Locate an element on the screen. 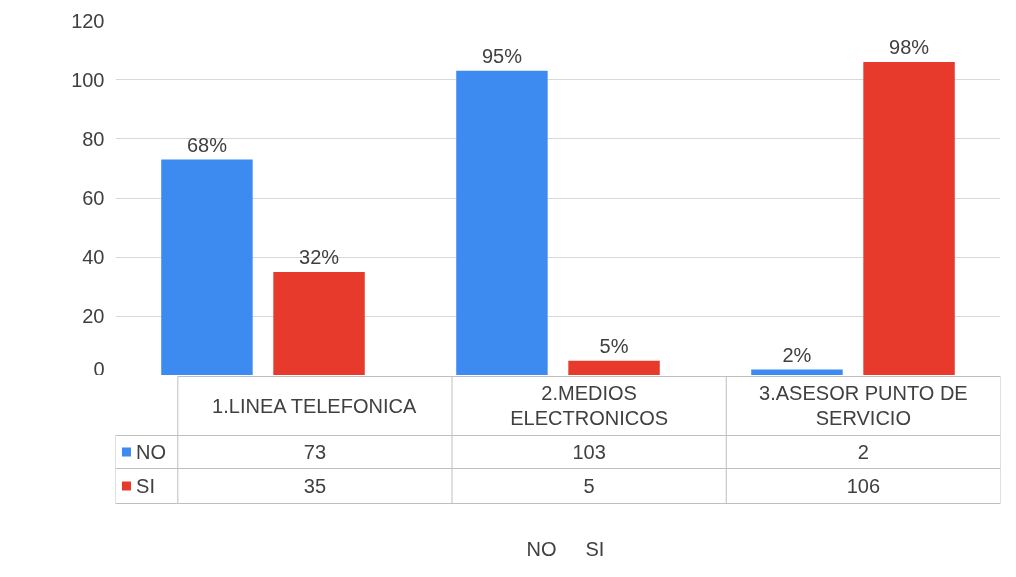  y-tick-label: 100 is located at coordinates (88, 79).